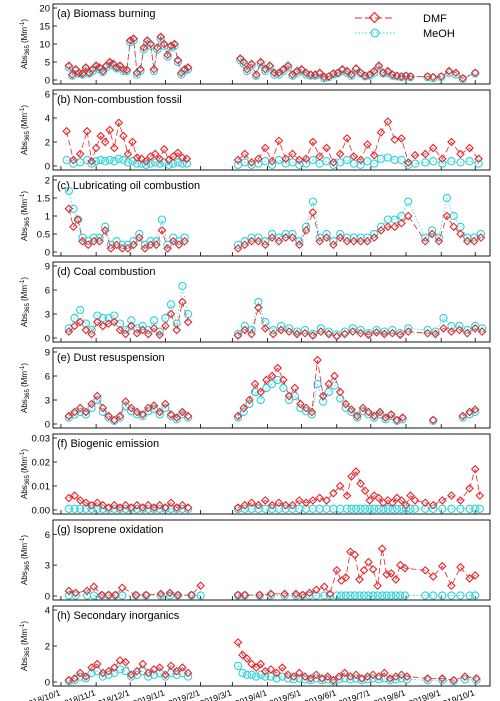 Image resolution: width=500 pixels, height=701 pixels. I want to click on x-tick-label: 2019/3/1, so click(216, 694).